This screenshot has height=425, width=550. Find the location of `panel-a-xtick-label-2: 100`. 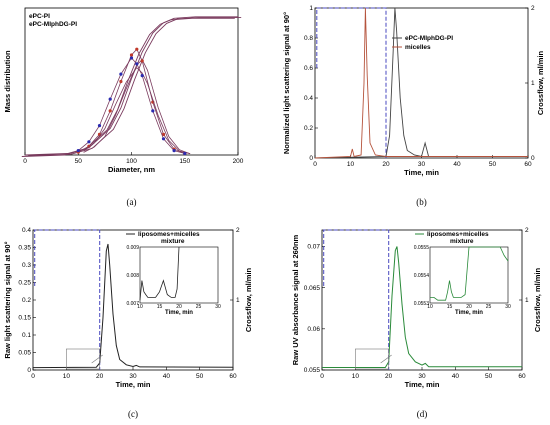

panel-a-xtick-label-2: 100 is located at coordinates (131, 161).